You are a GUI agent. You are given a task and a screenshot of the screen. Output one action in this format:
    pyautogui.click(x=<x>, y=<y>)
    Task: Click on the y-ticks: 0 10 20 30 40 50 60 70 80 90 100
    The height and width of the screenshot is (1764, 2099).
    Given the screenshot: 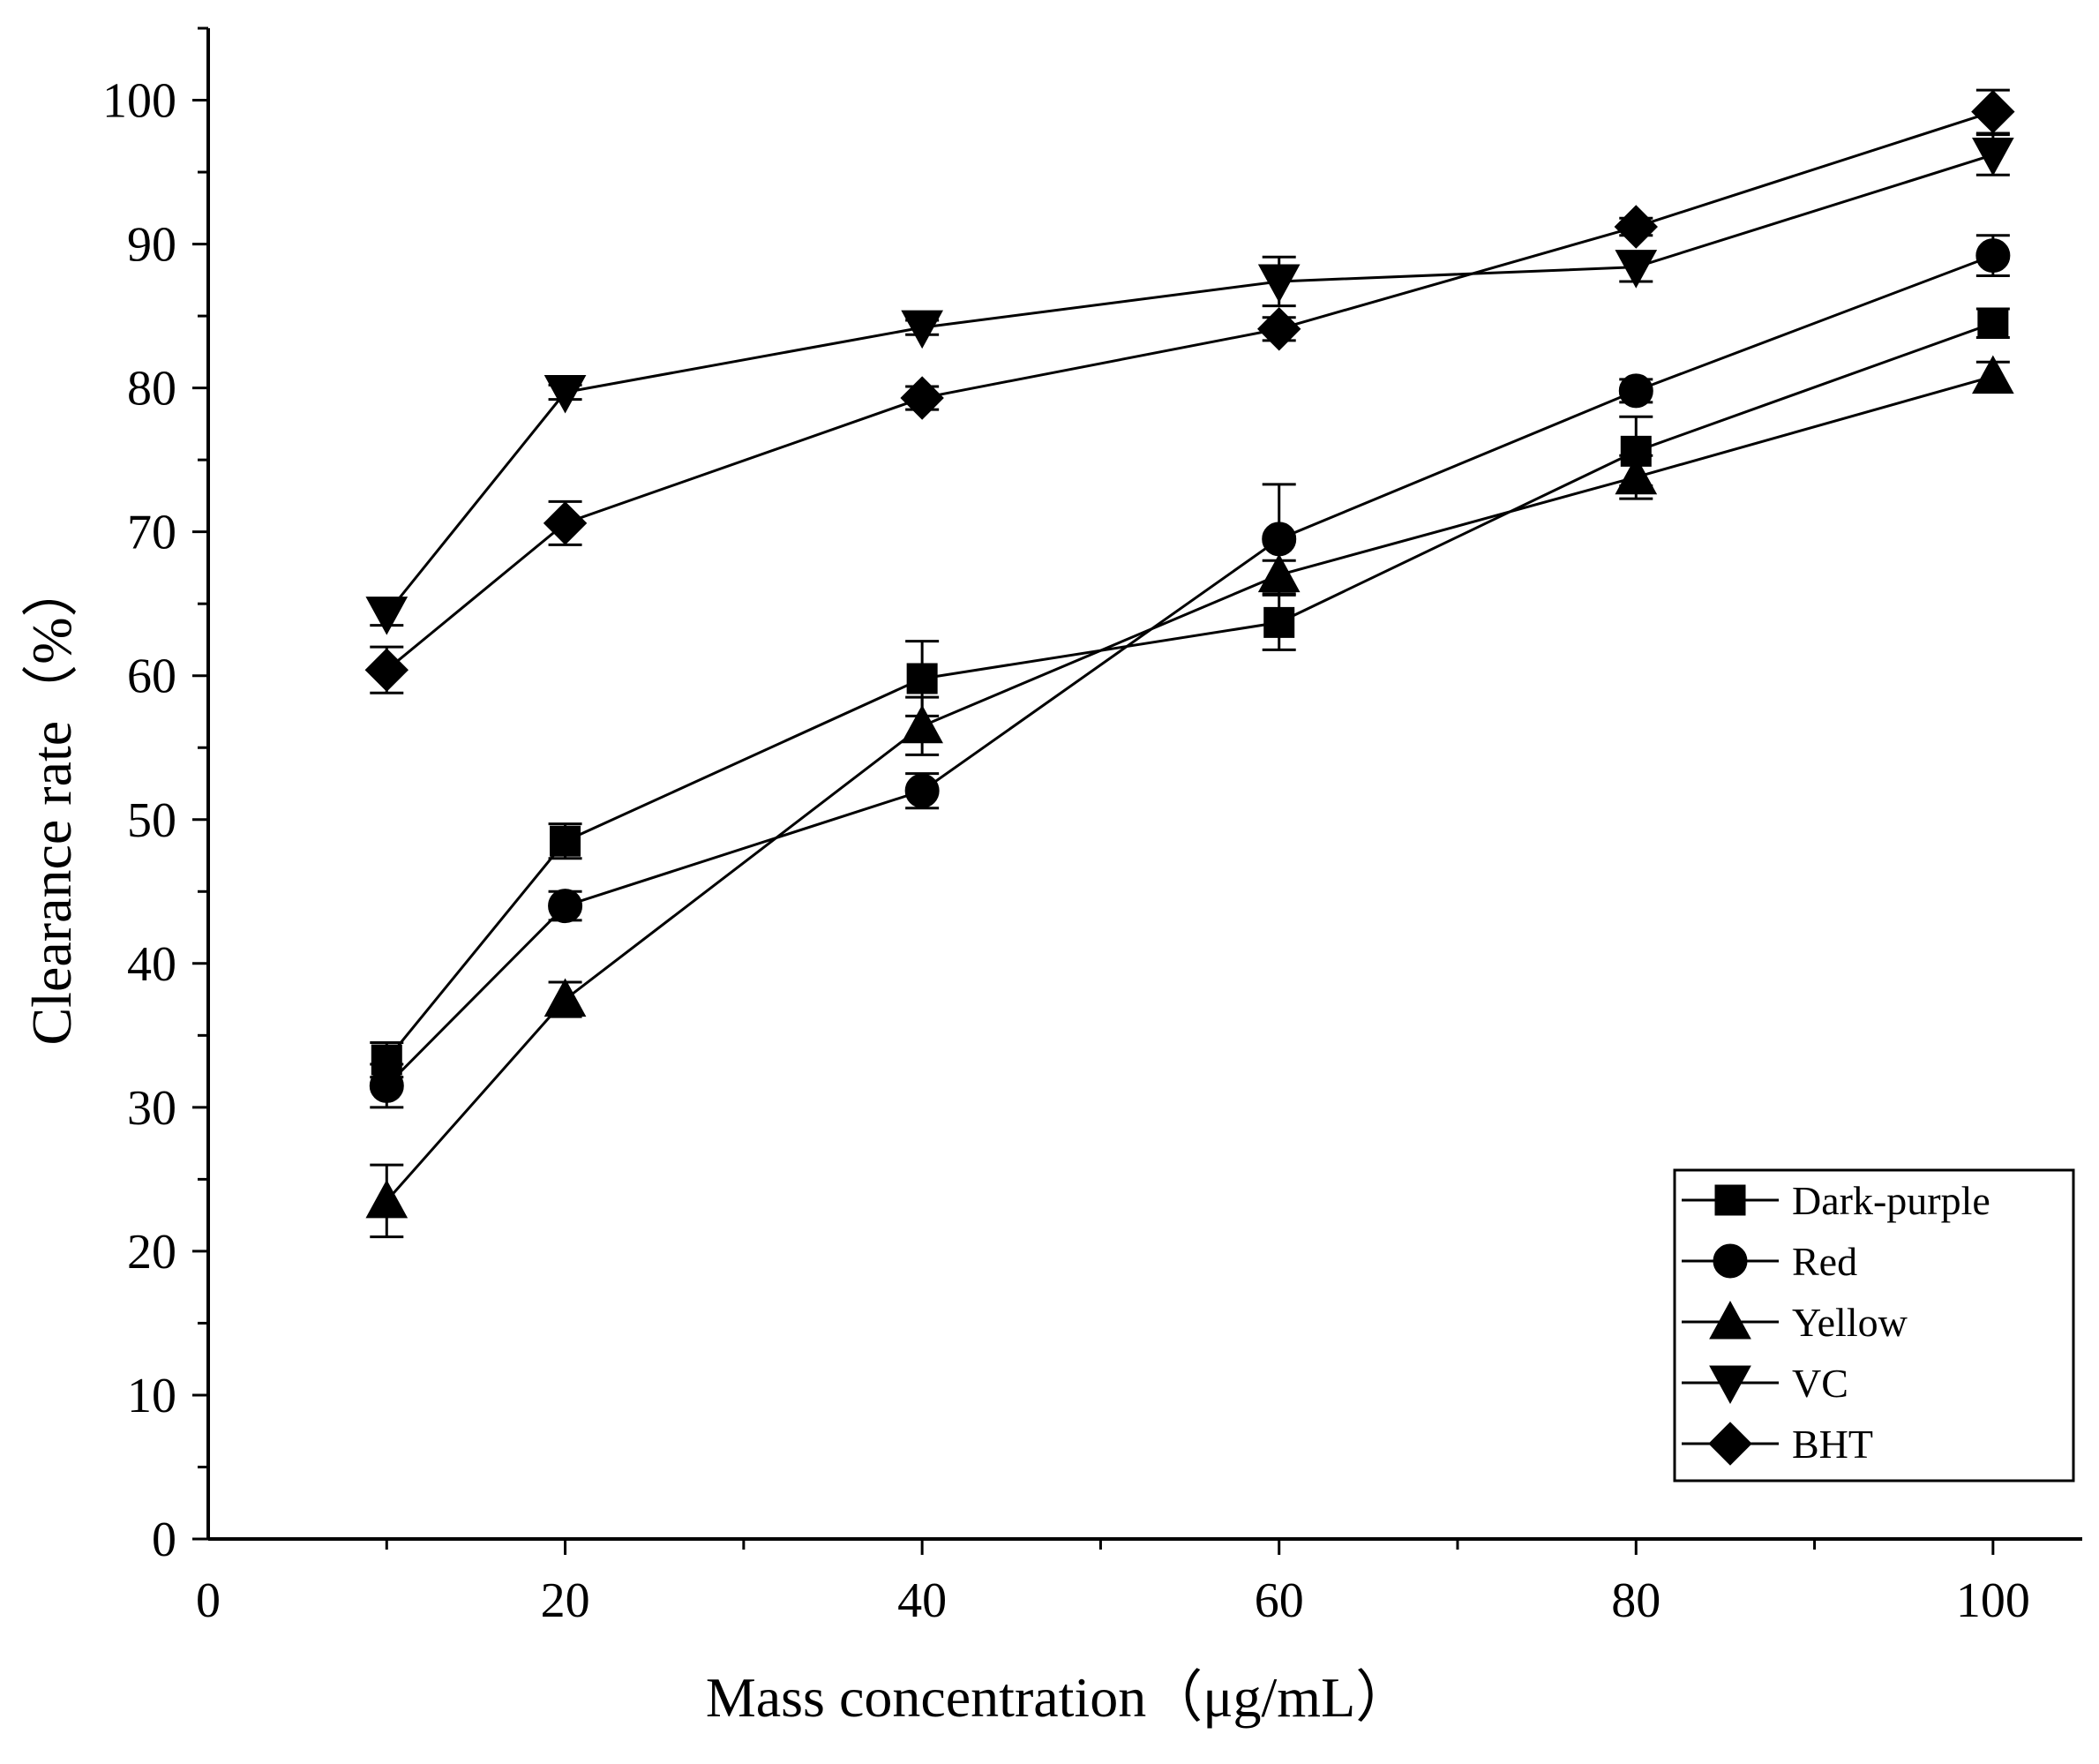 What is the action you would take?
    pyautogui.click(x=155, y=796)
    